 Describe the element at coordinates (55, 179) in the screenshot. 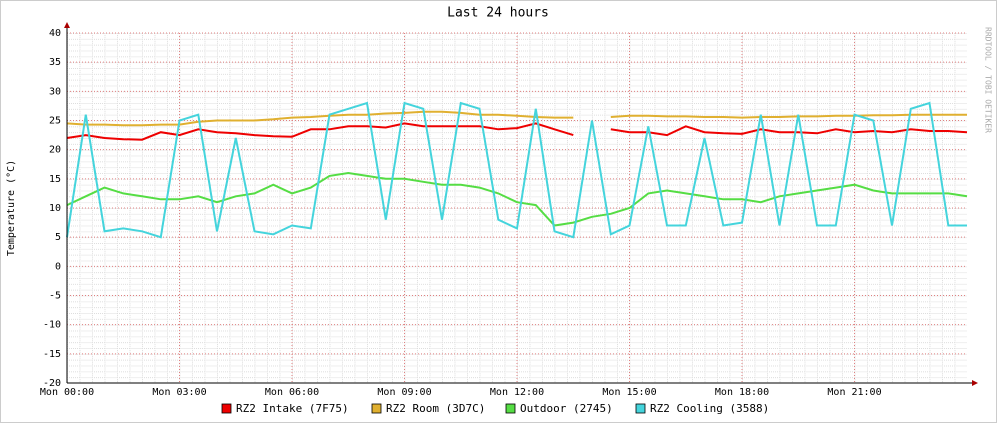

I see `y-tick-label: 15` at that location.